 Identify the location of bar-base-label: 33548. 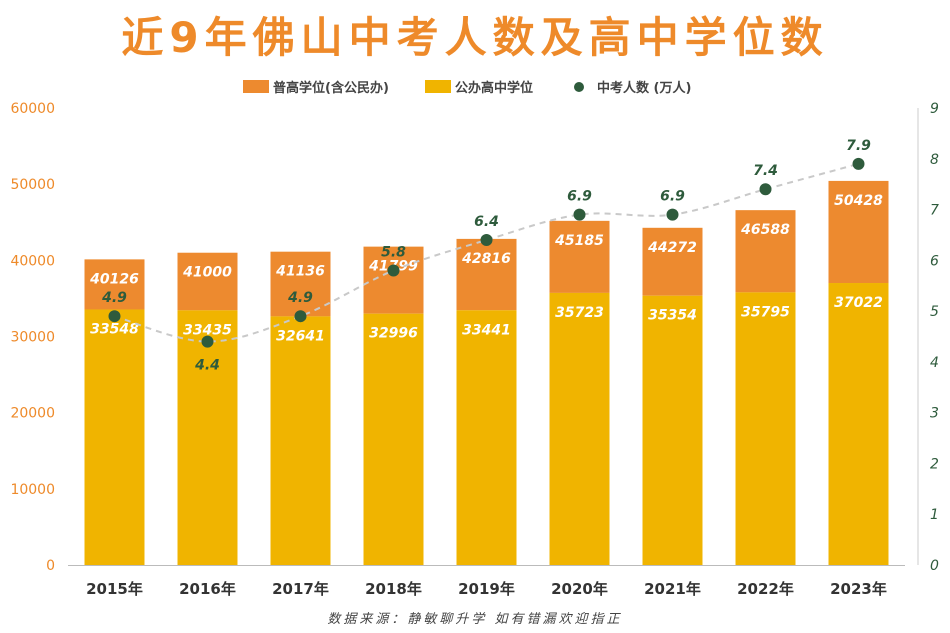
(114, 329).